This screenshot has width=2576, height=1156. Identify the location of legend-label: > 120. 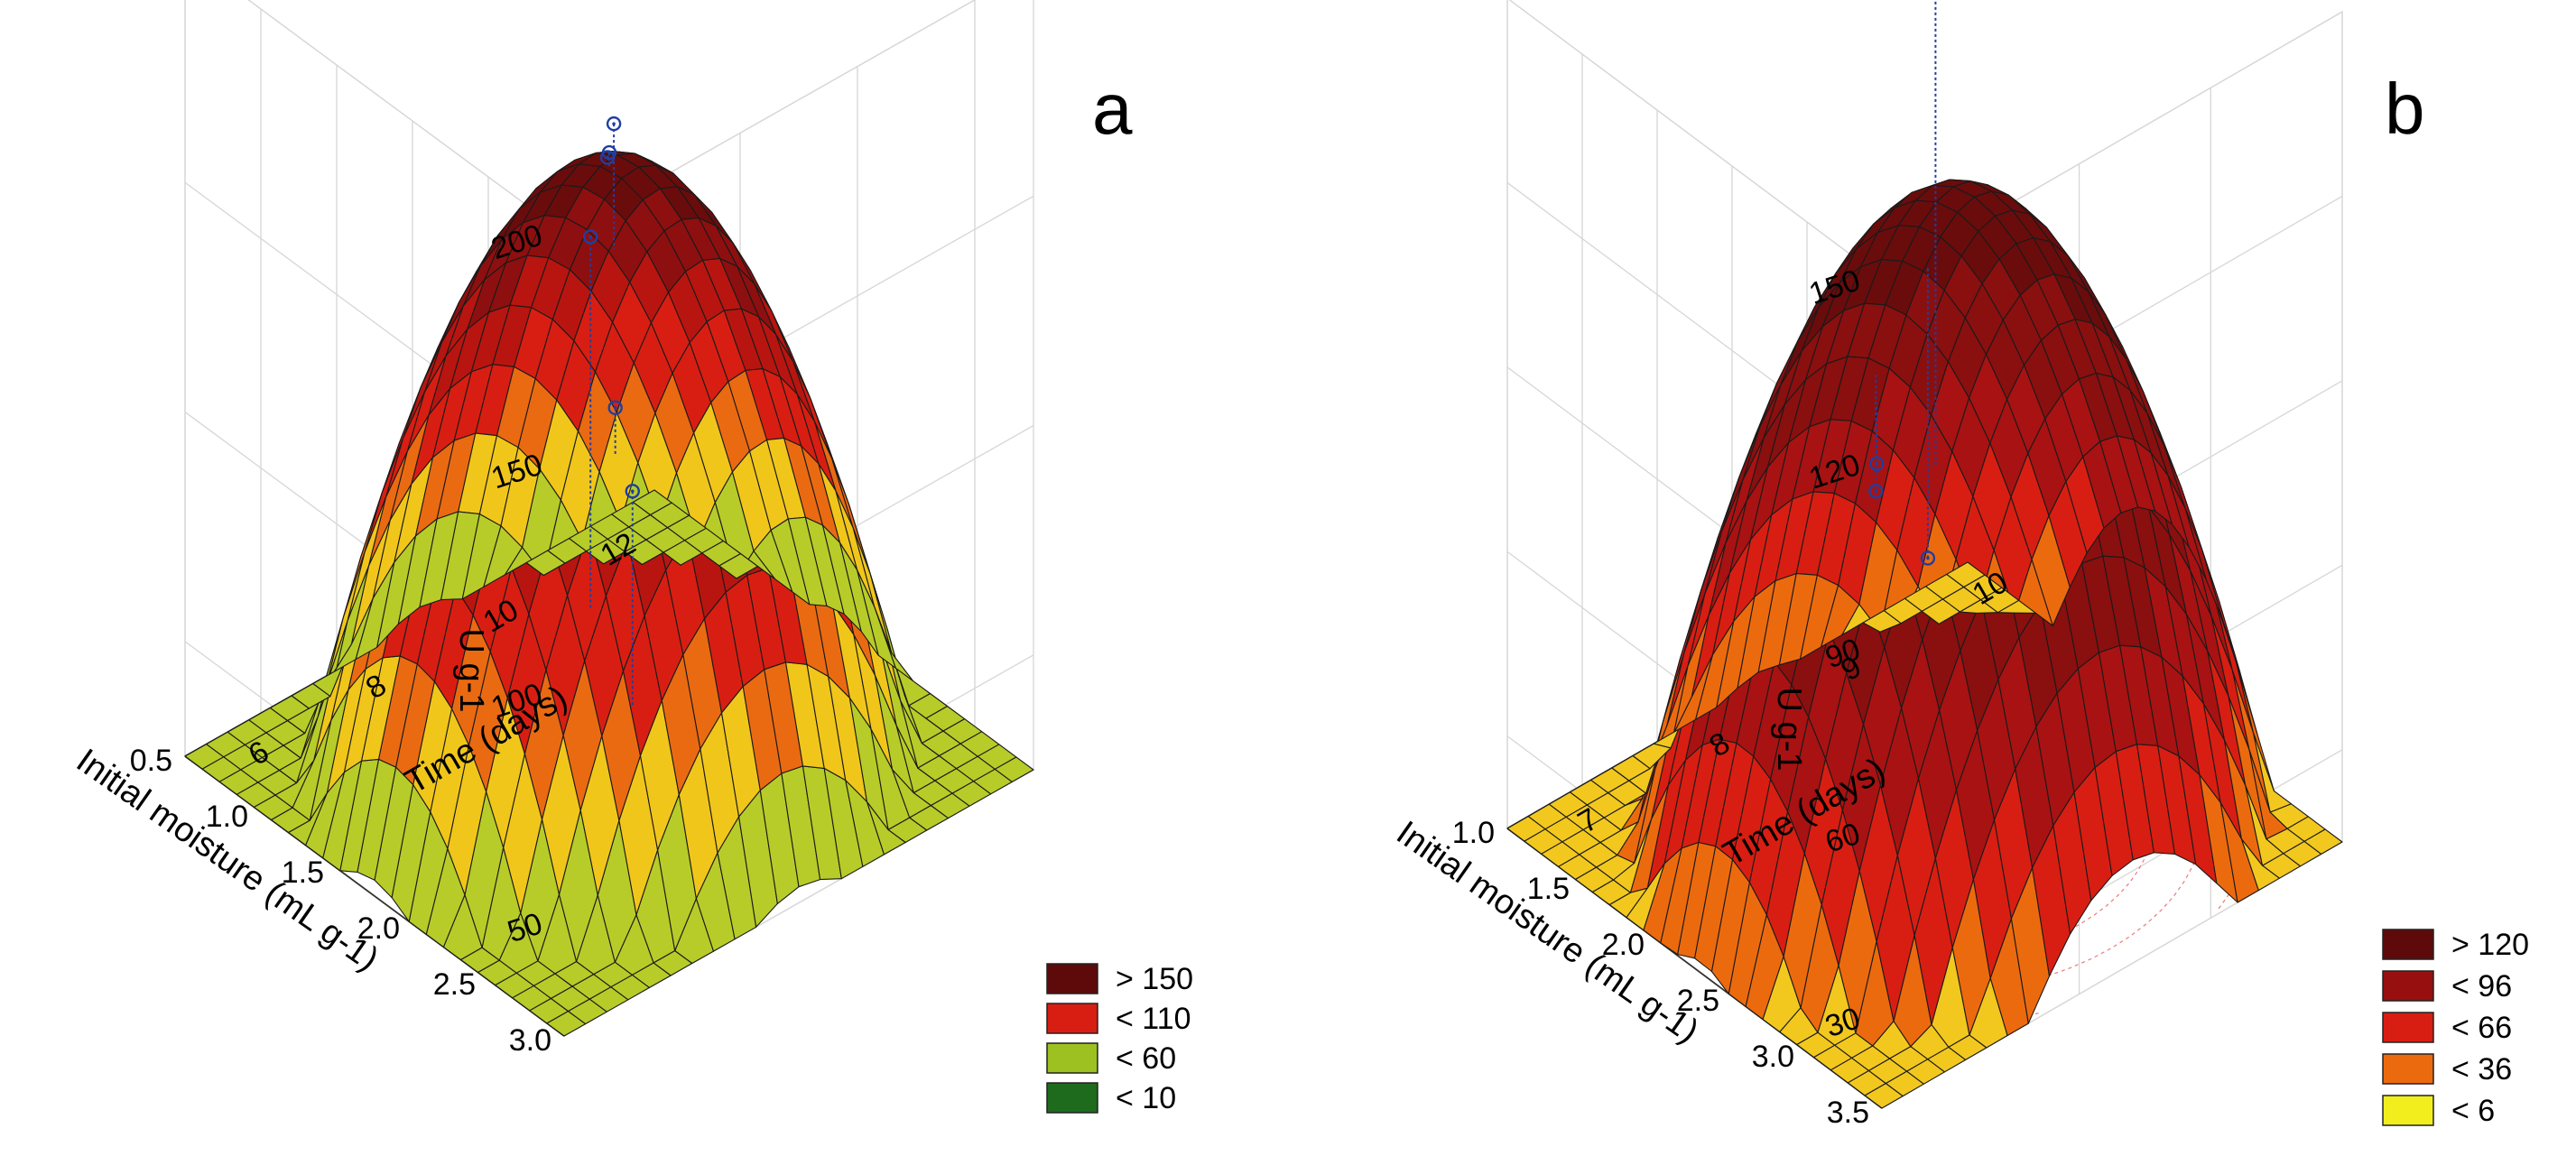
(2490, 945).